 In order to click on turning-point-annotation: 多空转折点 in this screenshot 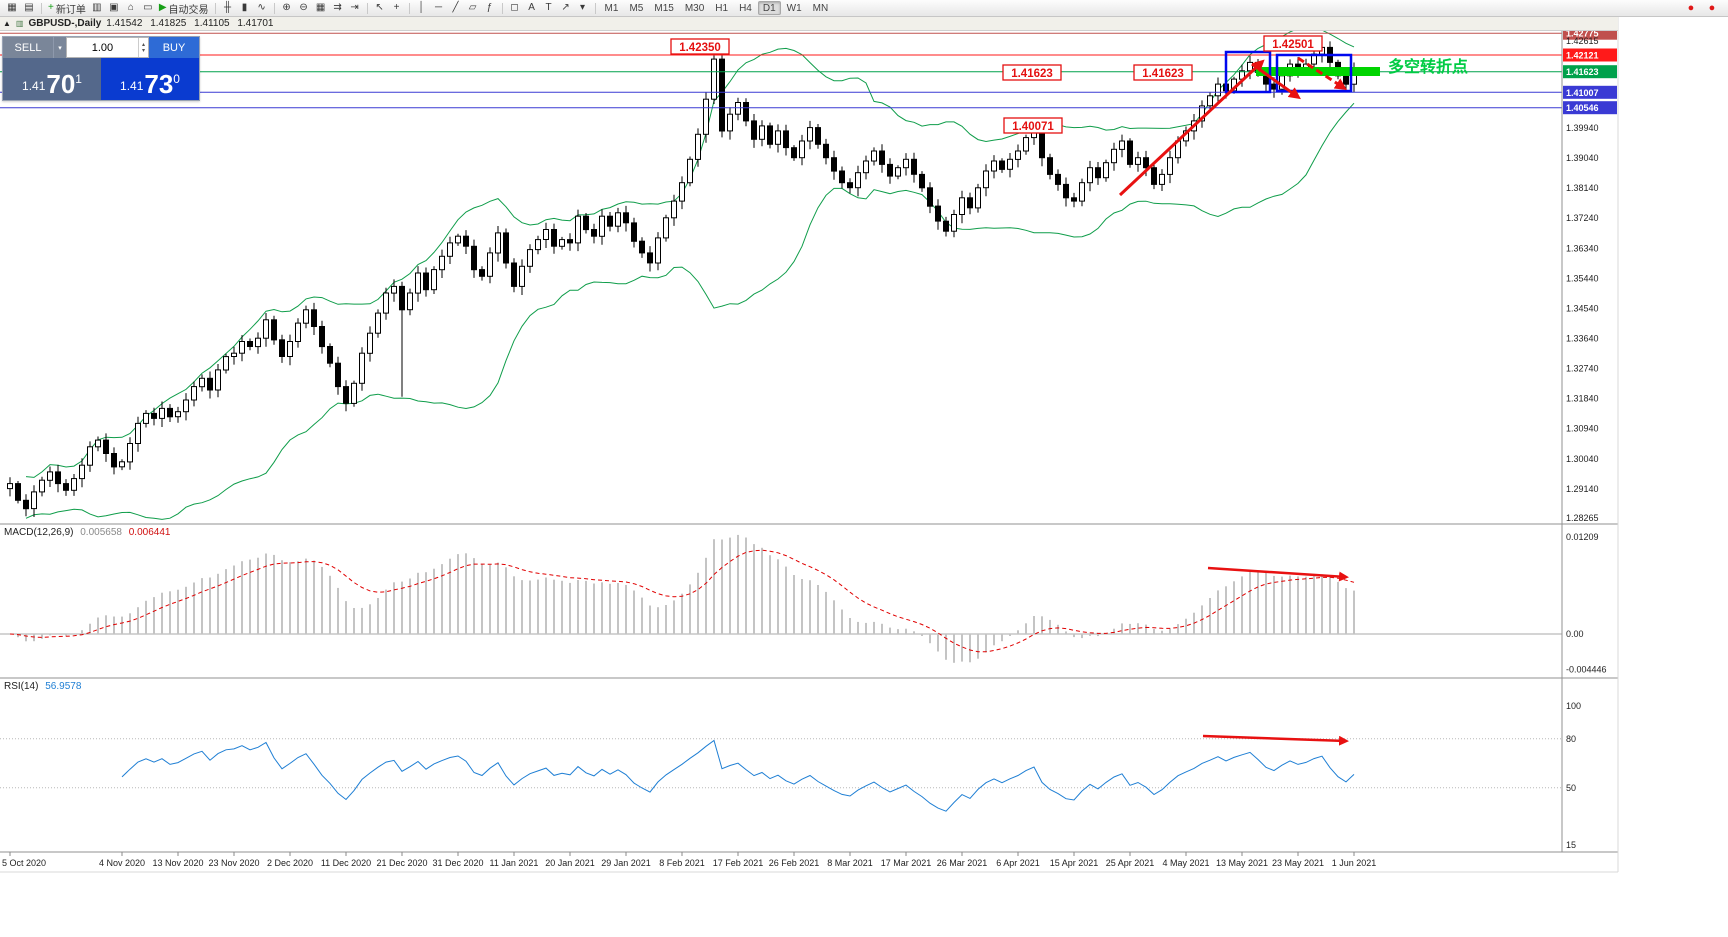, I will do `click(1428, 66)`.